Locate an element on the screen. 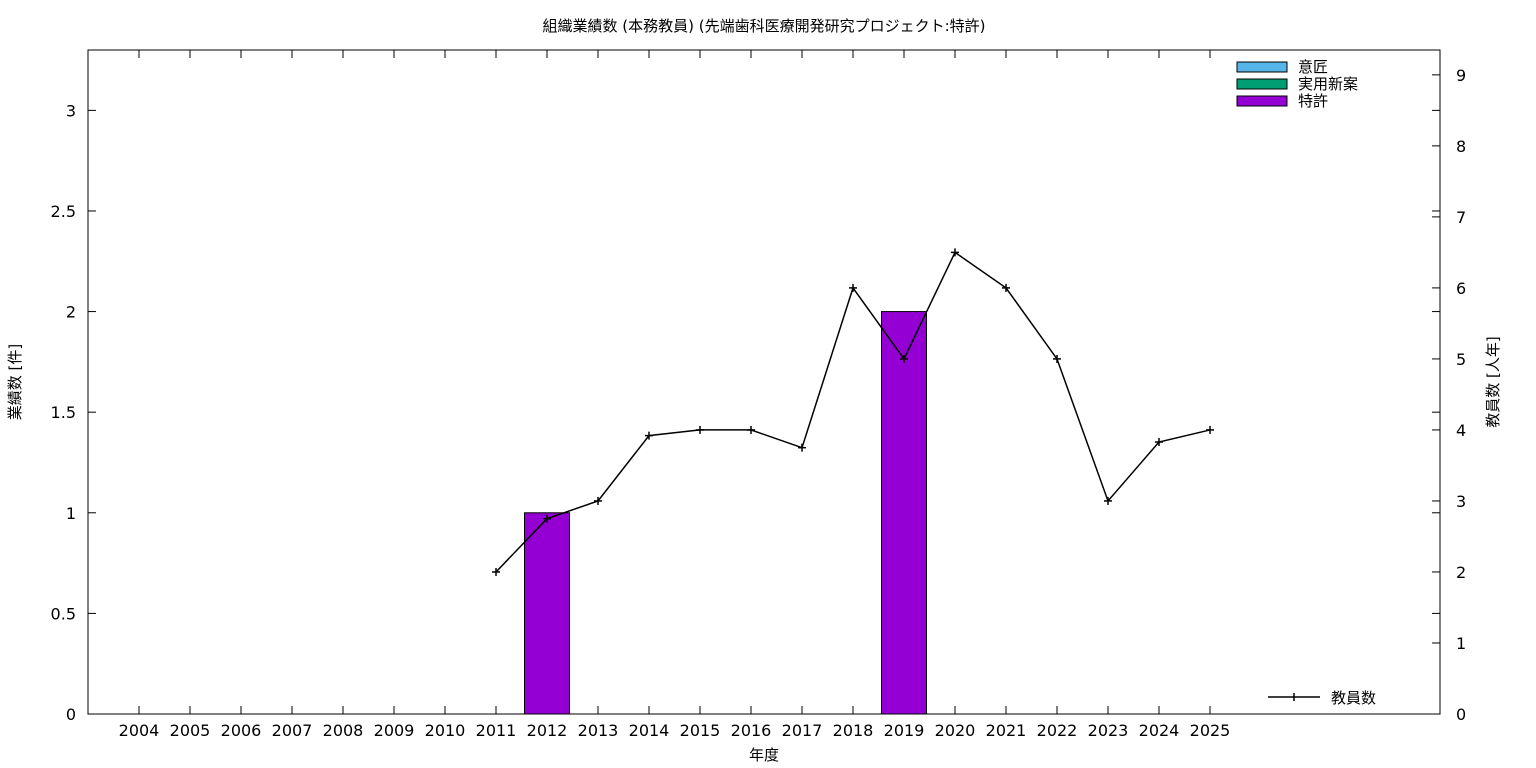 This screenshot has height=768, width=1536. legend-label: 実用新案 is located at coordinates (1328, 84).